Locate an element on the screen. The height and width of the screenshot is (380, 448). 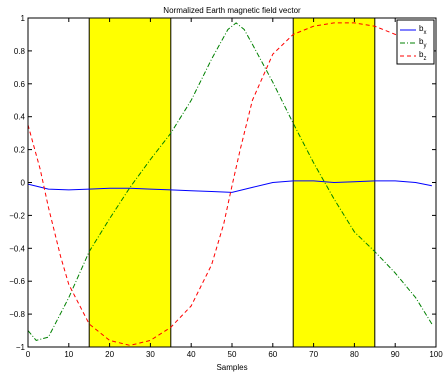
x-tick-label: 100 is located at coordinates (436, 354).